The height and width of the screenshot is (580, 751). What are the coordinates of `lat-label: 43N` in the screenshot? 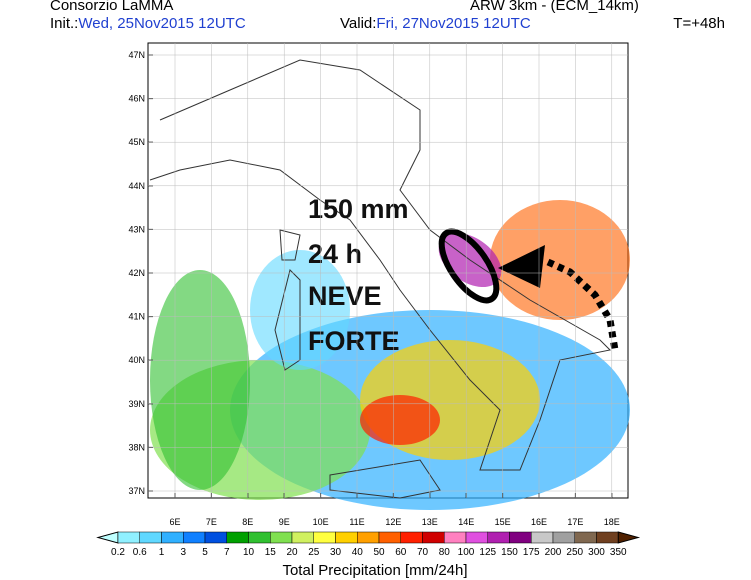 It's located at (136, 229).